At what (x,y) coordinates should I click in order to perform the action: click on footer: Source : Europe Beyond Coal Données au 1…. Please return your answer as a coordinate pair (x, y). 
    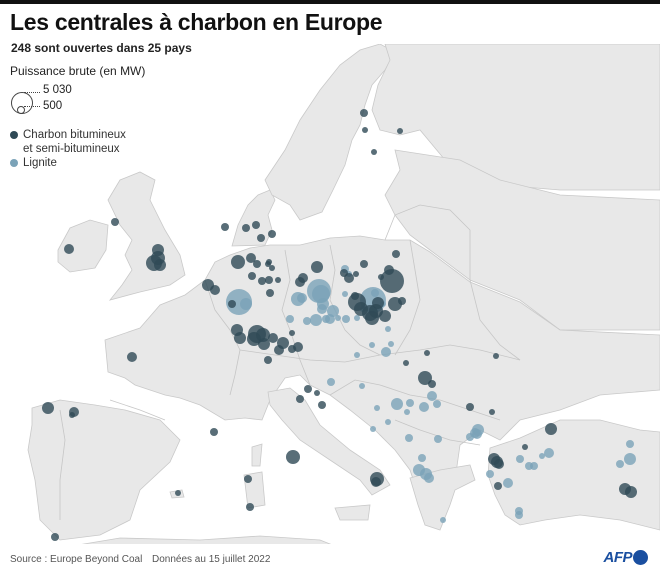
    Looking at the image, I should click on (330, 559).